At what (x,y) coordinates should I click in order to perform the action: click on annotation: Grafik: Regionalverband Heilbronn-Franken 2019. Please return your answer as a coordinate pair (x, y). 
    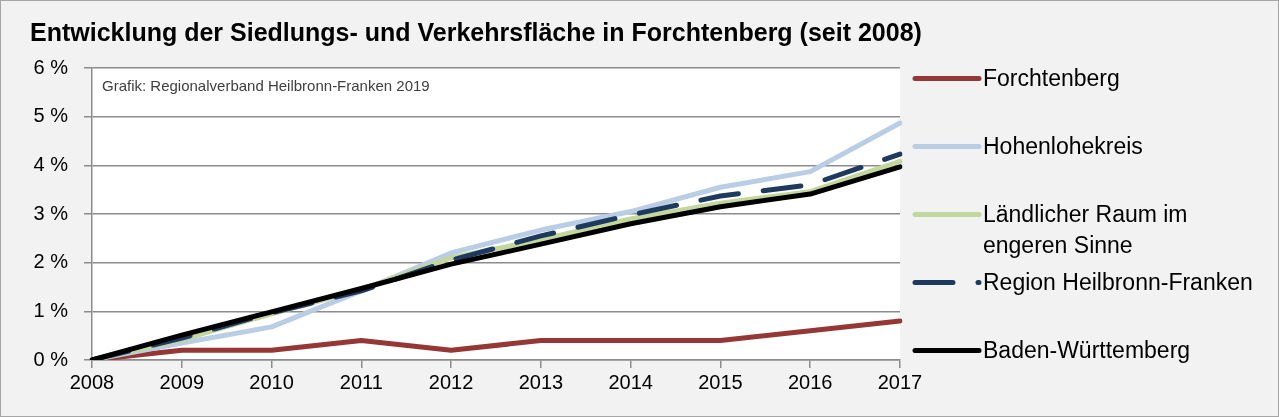
    Looking at the image, I should click on (266, 86).